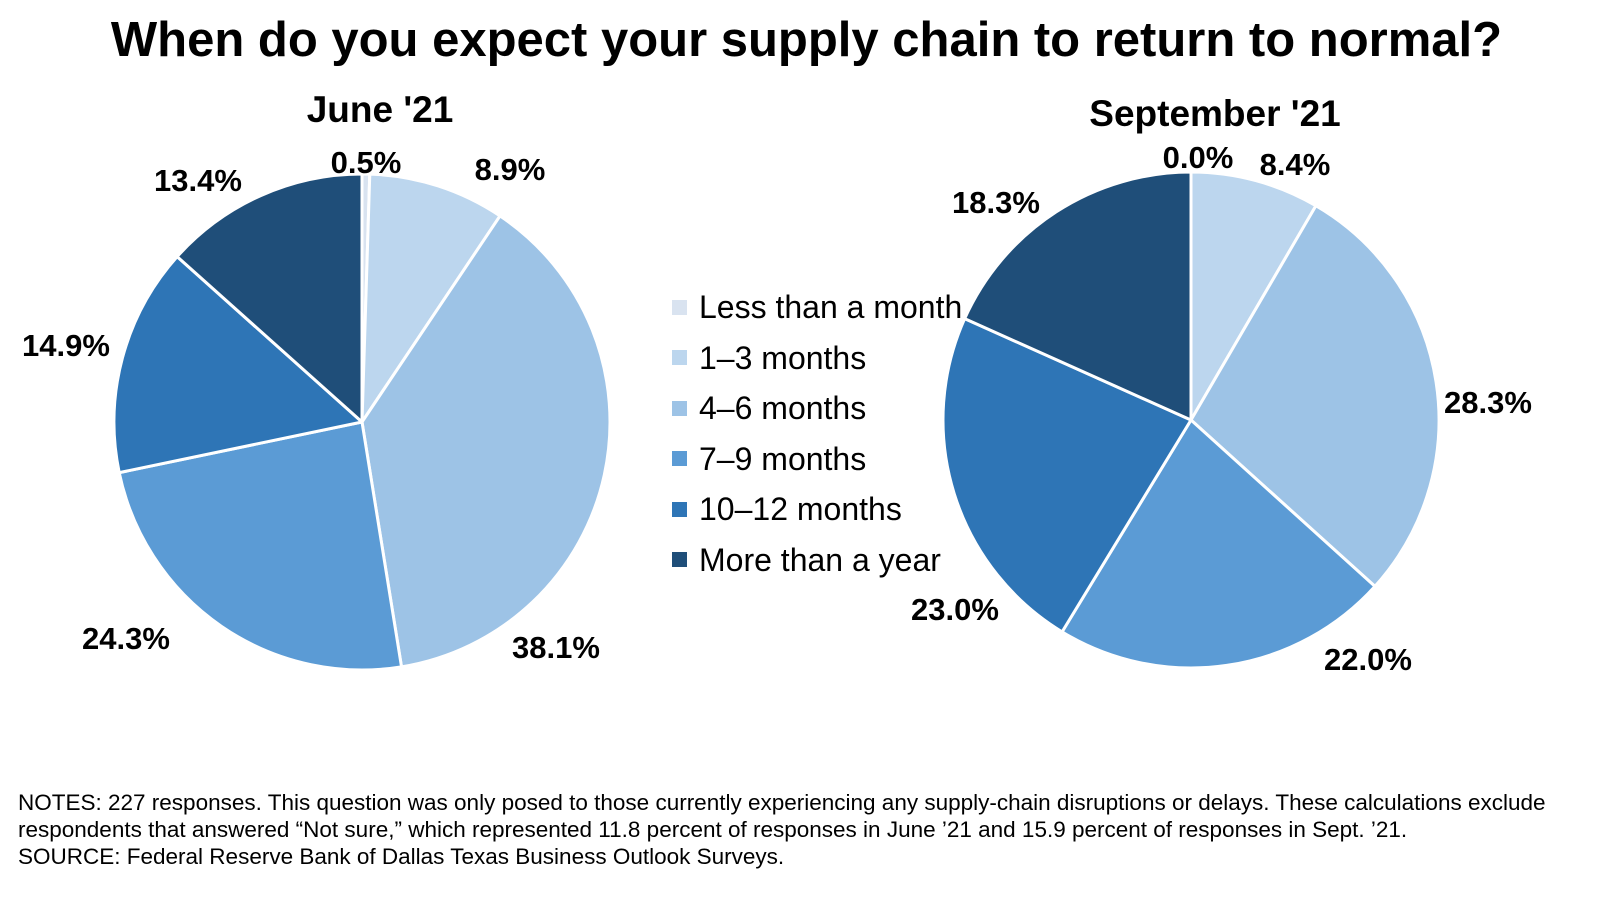  Describe the element at coordinates (1198, 157) in the screenshot. I see `data-label-less-than-a-month: 0.0%` at that location.